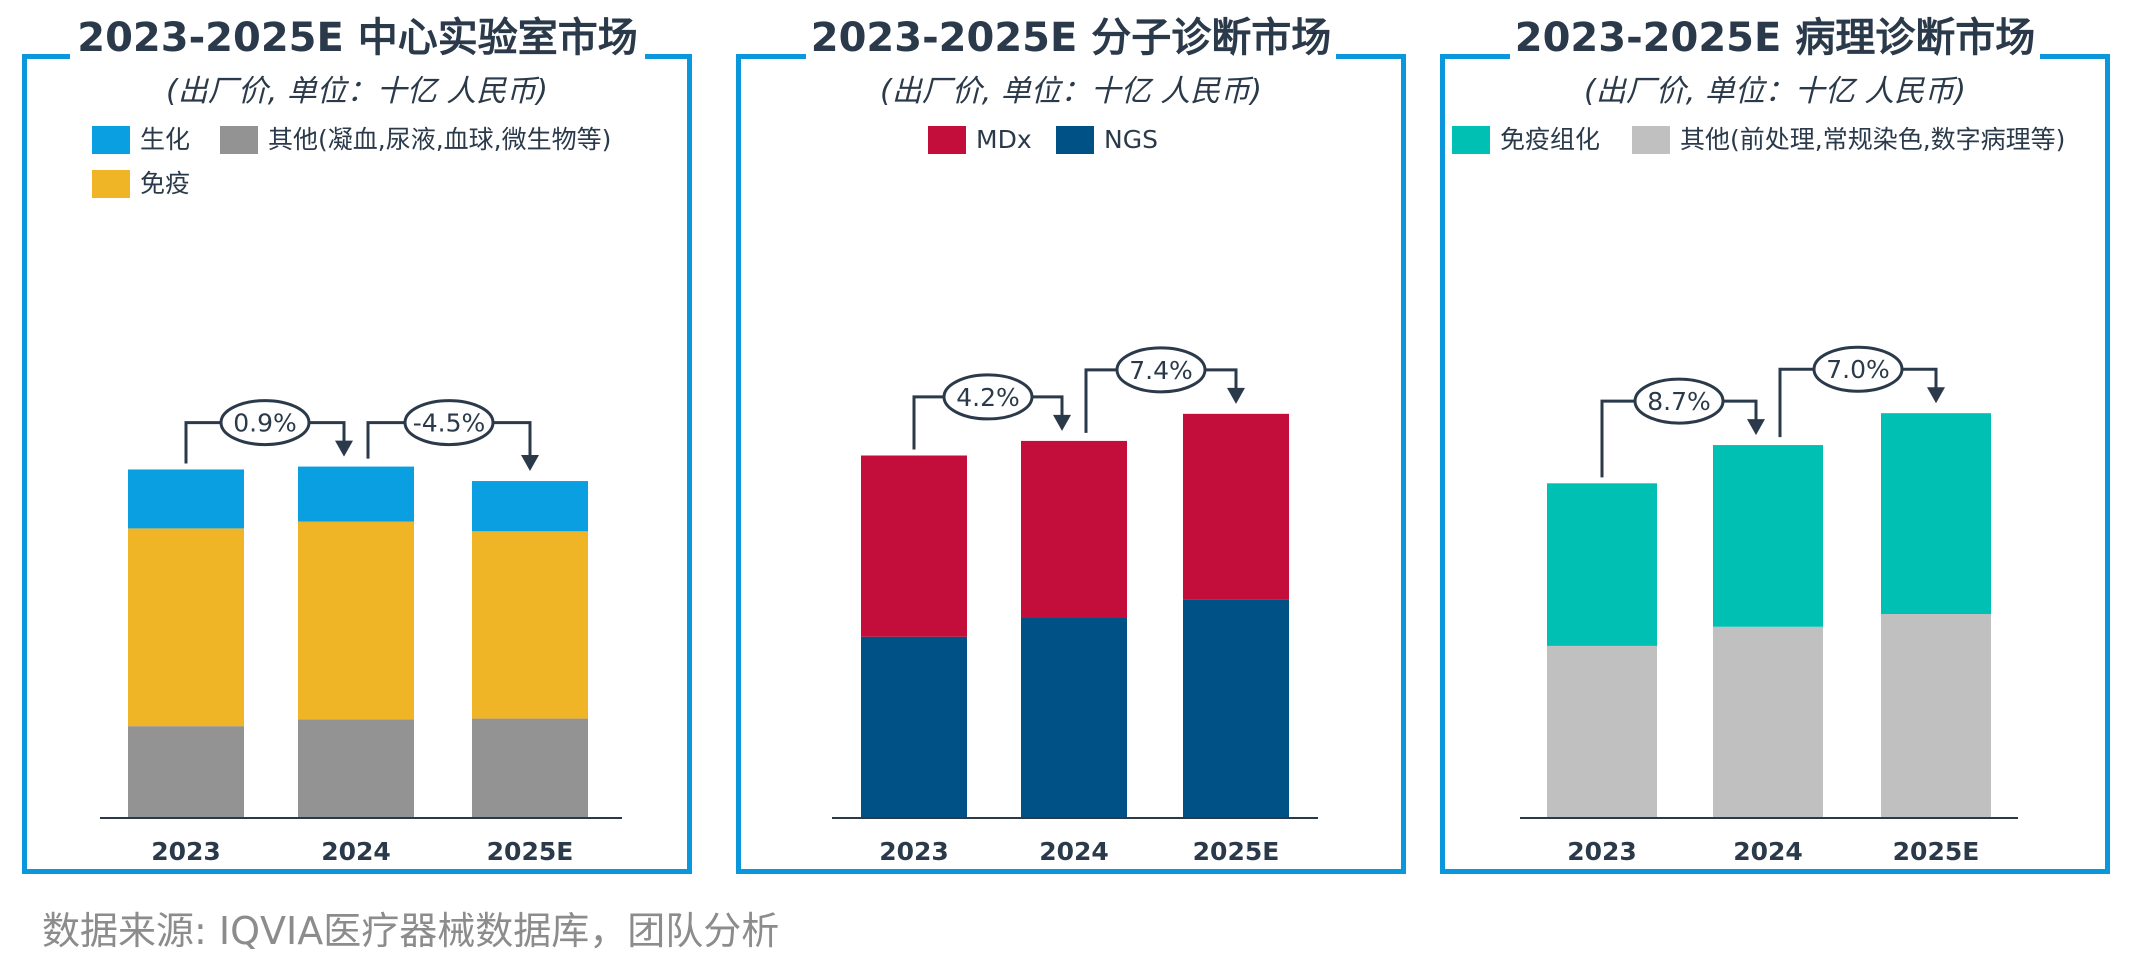 The height and width of the screenshot is (966, 2130). I want to click on panel-title-pathology: 2023-2025E 病理诊断市场, so click(1775, 38).